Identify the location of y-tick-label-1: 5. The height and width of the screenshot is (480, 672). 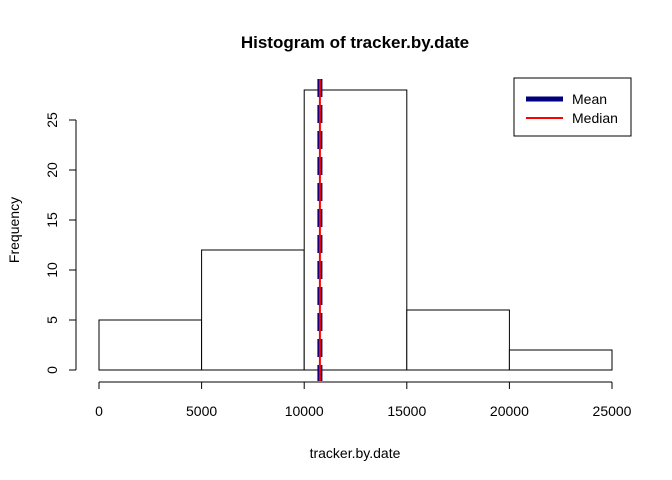
(52, 320).